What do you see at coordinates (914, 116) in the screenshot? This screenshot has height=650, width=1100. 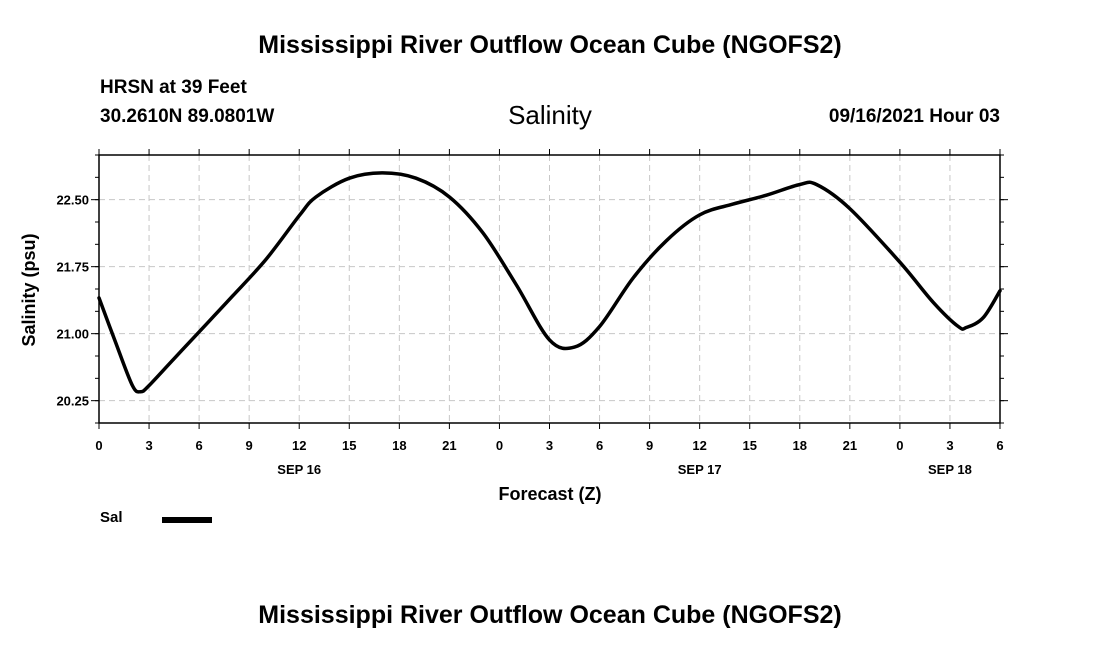 I see `forecast-timestamp: 09/16/2021 Hour 03` at bounding box center [914, 116].